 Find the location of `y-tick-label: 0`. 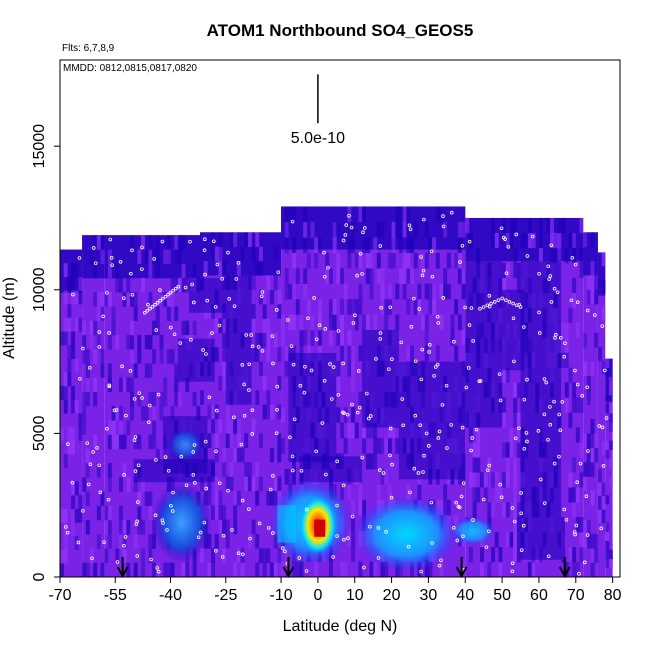

y-tick-label: 0 is located at coordinates (39, 576).